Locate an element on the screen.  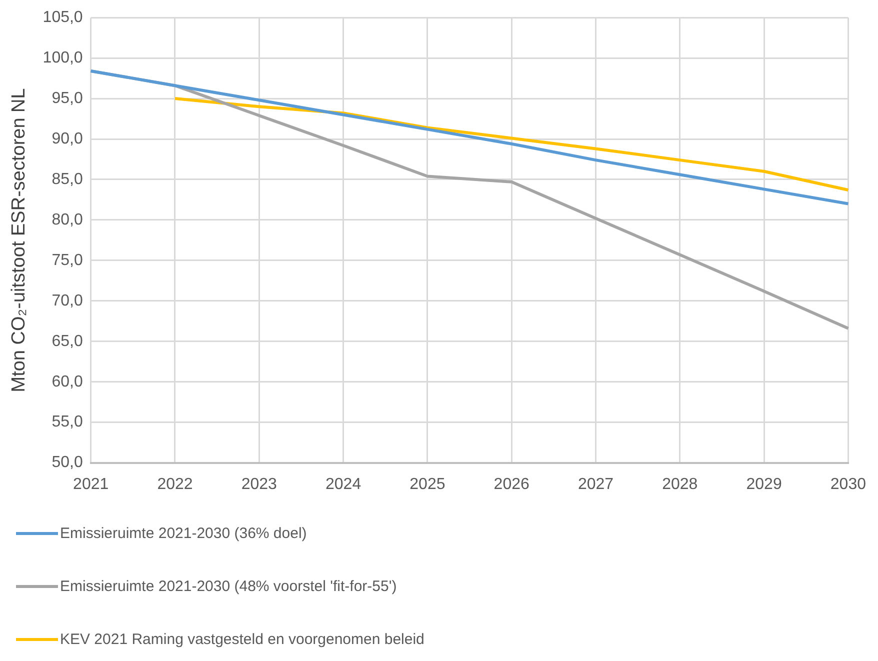
y-tick-label: 95,0 is located at coordinates (67, 98).